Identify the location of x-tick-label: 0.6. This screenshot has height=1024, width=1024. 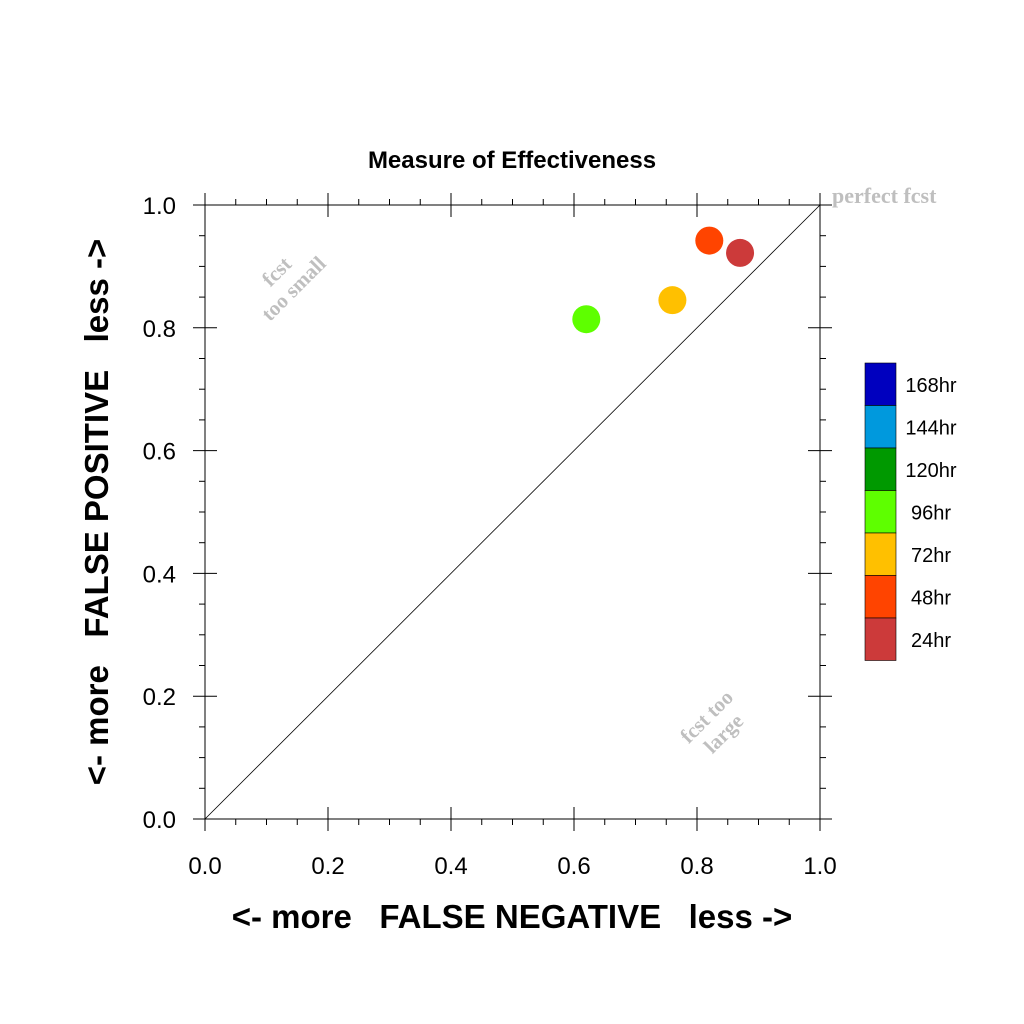
(573, 866).